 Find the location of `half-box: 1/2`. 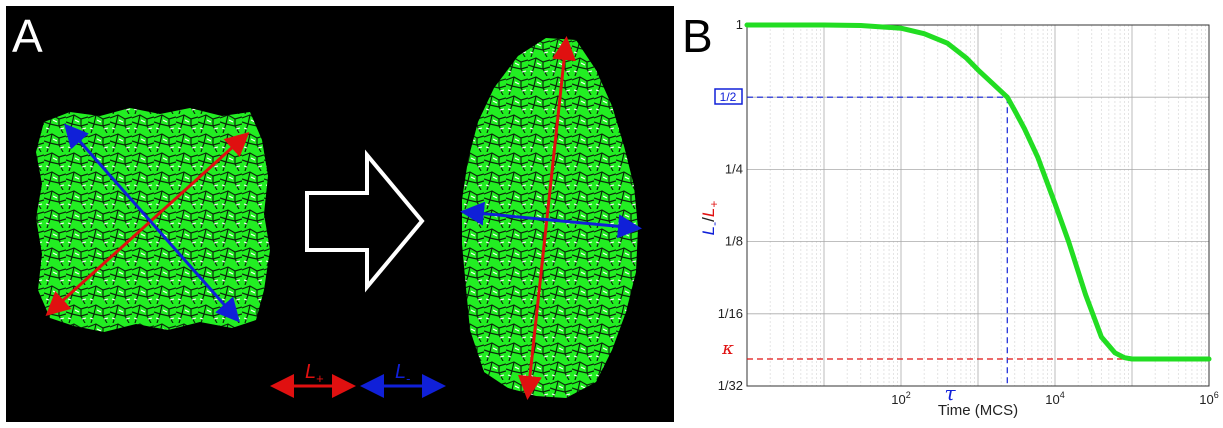

half-box: 1/2 is located at coordinates (728, 96).